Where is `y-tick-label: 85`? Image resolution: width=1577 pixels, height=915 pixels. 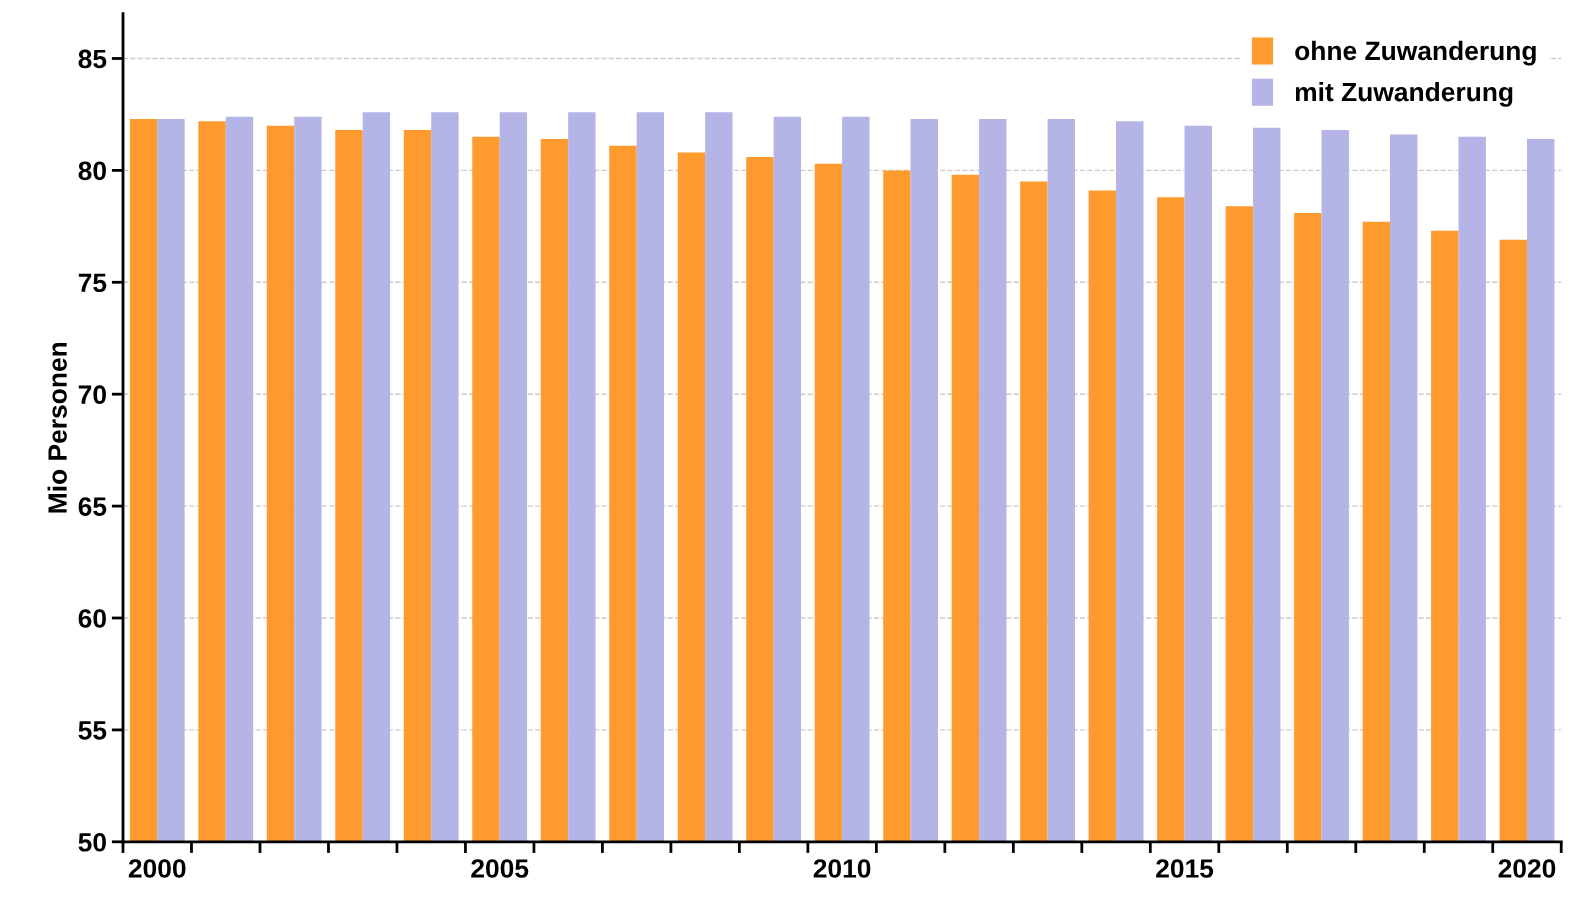
y-tick-label: 85 is located at coordinates (92, 59).